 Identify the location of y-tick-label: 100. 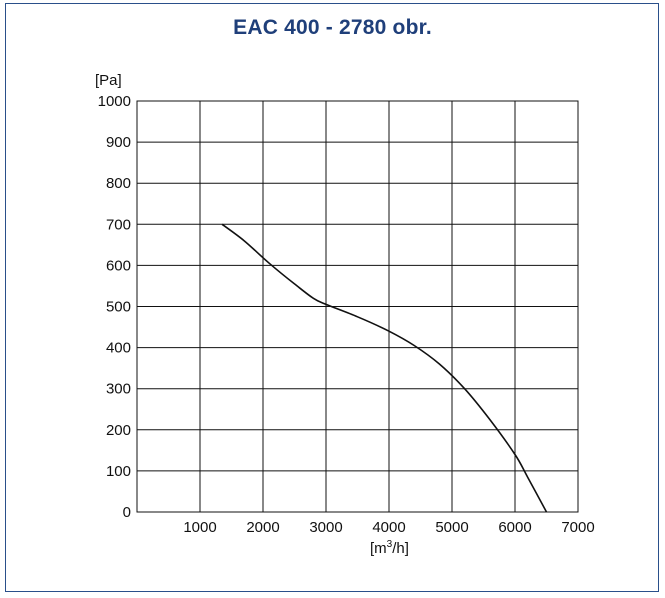
(118, 471).